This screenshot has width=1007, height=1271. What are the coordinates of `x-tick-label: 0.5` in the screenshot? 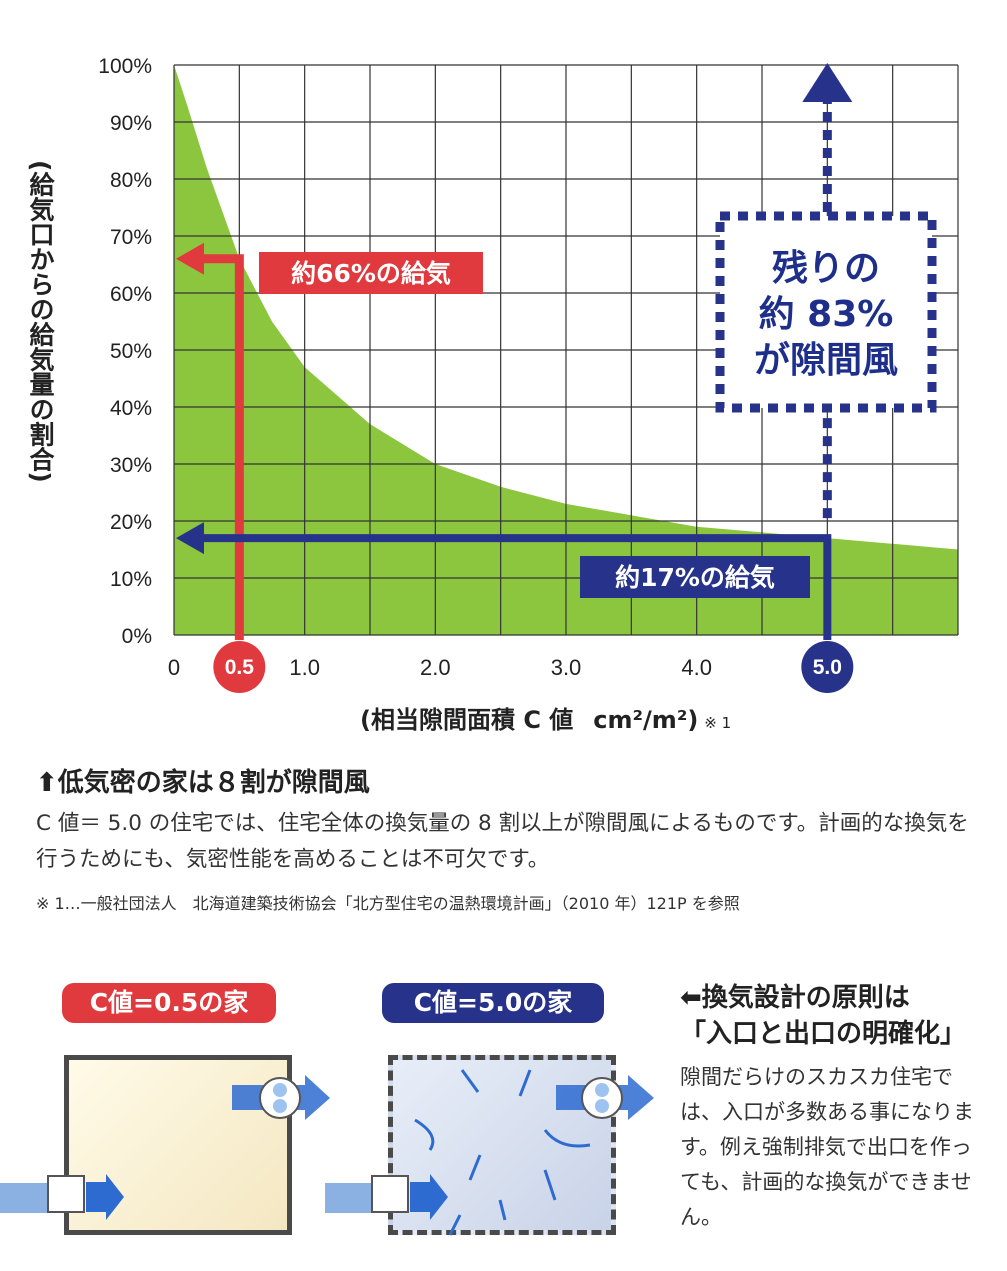 It's located at (240, 667).